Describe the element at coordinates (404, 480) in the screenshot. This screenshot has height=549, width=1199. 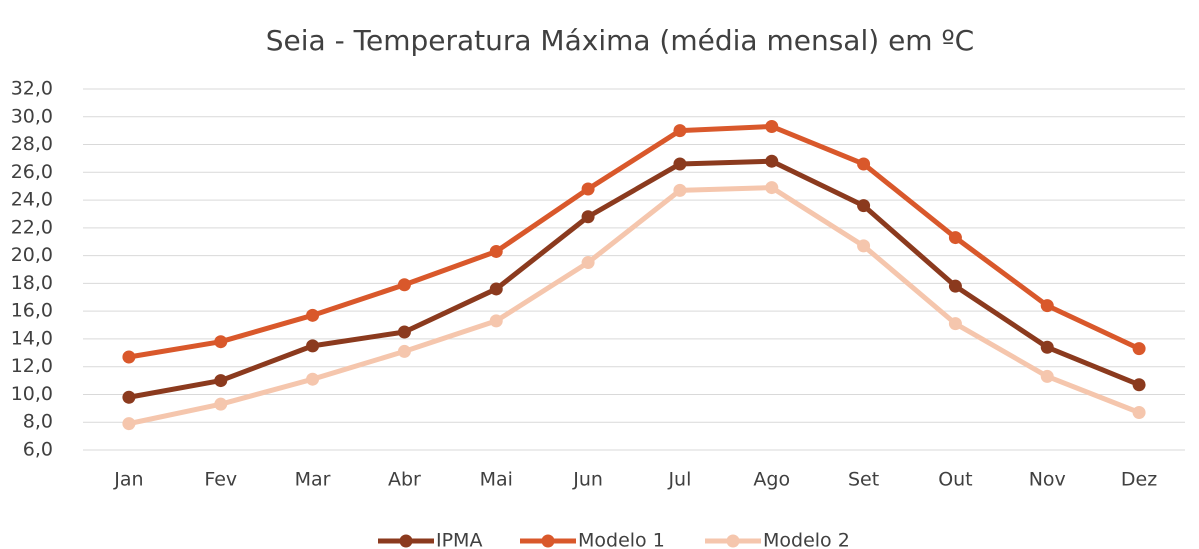
I see `x-tick-label: Abr` at that location.